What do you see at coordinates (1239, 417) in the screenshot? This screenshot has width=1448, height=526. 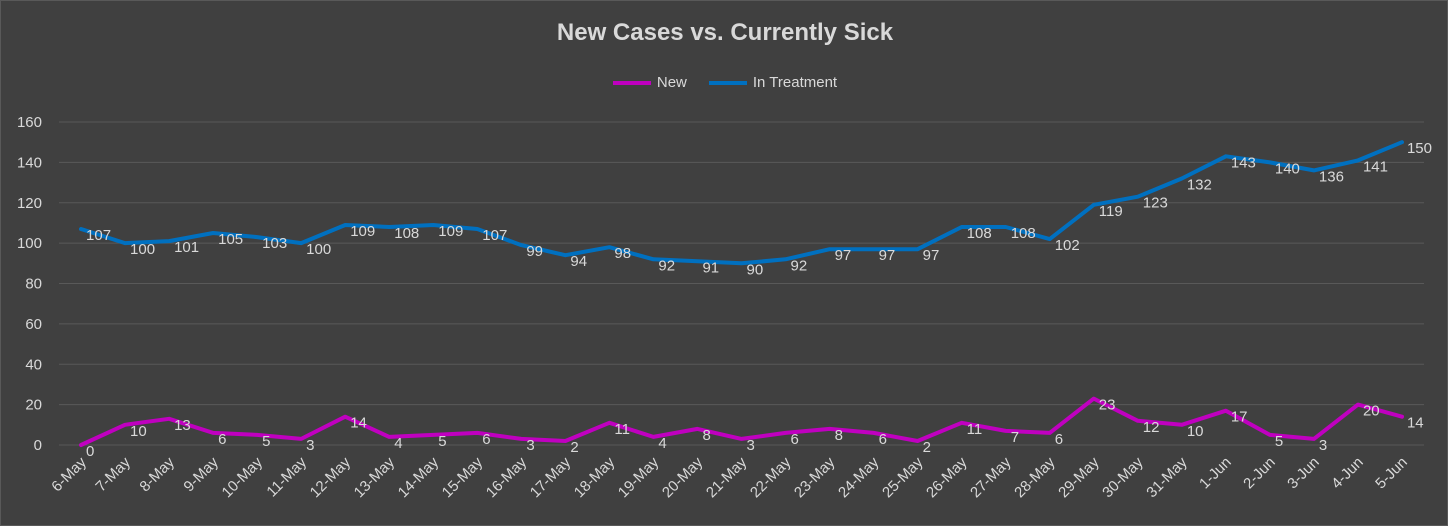 I see `data-label-new: 17` at bounding box center [1239, 417].